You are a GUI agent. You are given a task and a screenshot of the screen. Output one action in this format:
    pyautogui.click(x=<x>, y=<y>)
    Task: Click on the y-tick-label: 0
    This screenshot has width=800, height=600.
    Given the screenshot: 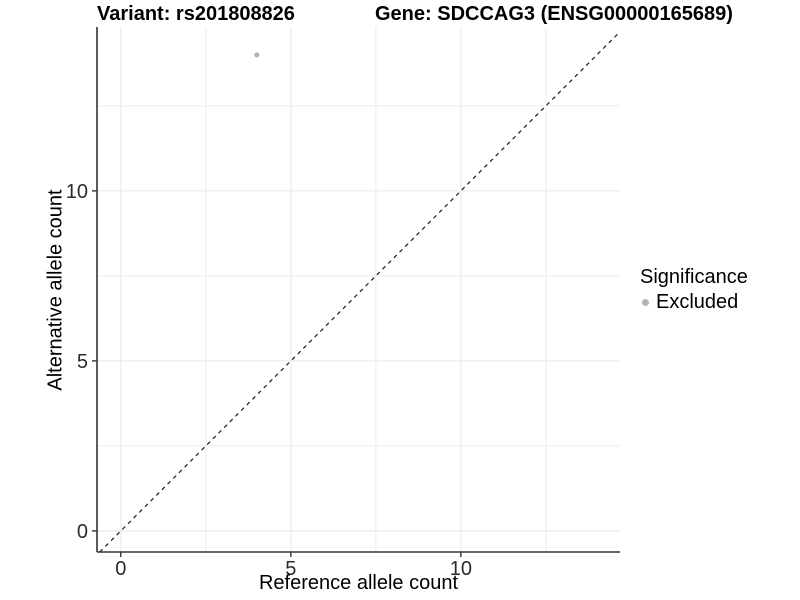 What is the action you would take?
    pyautogui.click(x=82, y=532)
    